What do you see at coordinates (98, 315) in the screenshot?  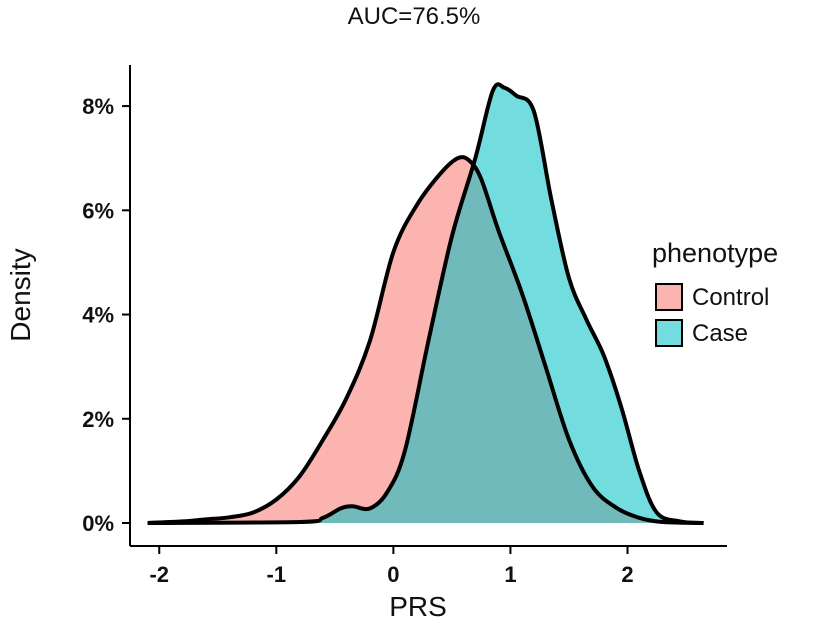 I see `y-tick-label: 4%` at bounding box center [98, 315].